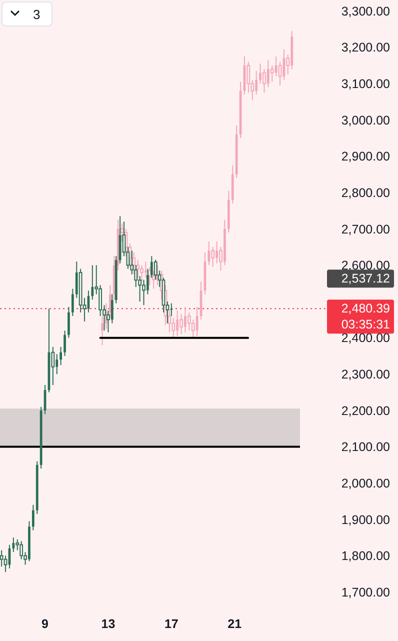 The width and height of the screenshot is (398, 641). Describe the element at coordinates (365, 157) in the screenshot. I see `y-tick-label: 2,900.00` at that location.